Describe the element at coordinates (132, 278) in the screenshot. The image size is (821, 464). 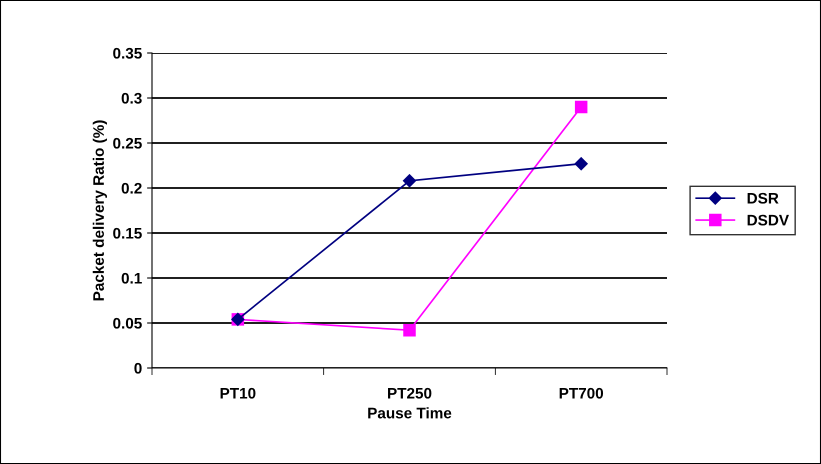
I see `y-tick-label: 0.1` at that location.